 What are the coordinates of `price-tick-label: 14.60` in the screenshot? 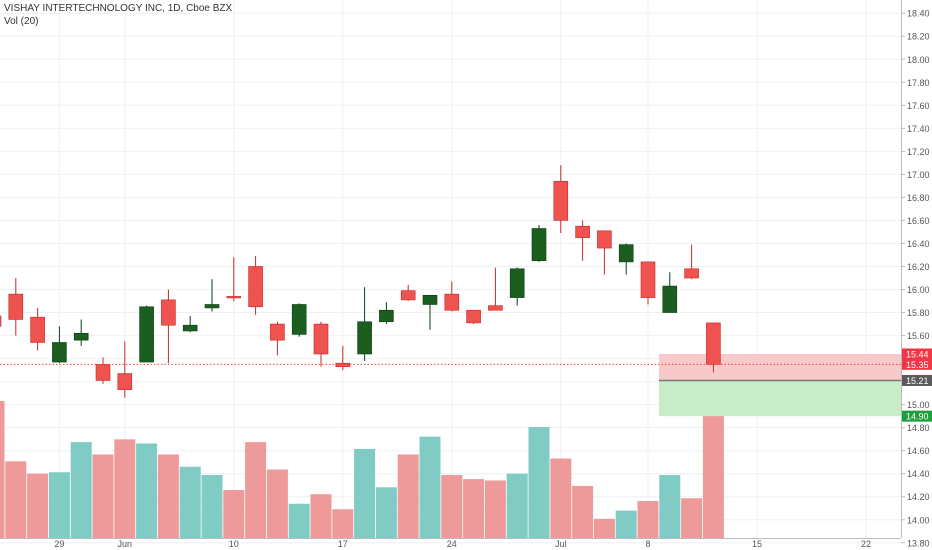 It's located at (918, 451).